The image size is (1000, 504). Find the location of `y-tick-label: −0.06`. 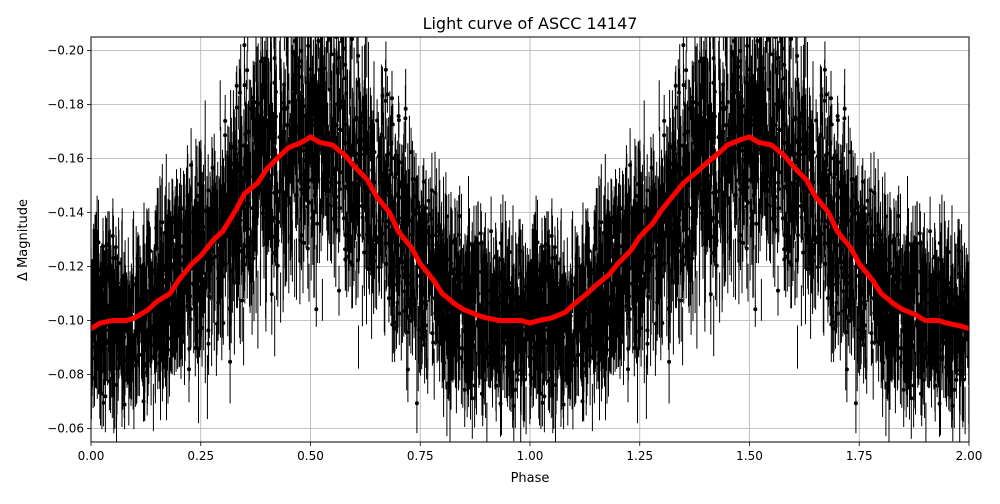

y-tick-label: −0.06 is located at coordinates (65, 429).